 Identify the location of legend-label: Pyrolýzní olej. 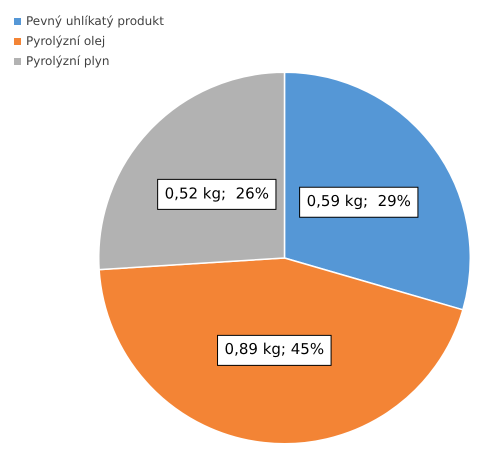
(66, 41).